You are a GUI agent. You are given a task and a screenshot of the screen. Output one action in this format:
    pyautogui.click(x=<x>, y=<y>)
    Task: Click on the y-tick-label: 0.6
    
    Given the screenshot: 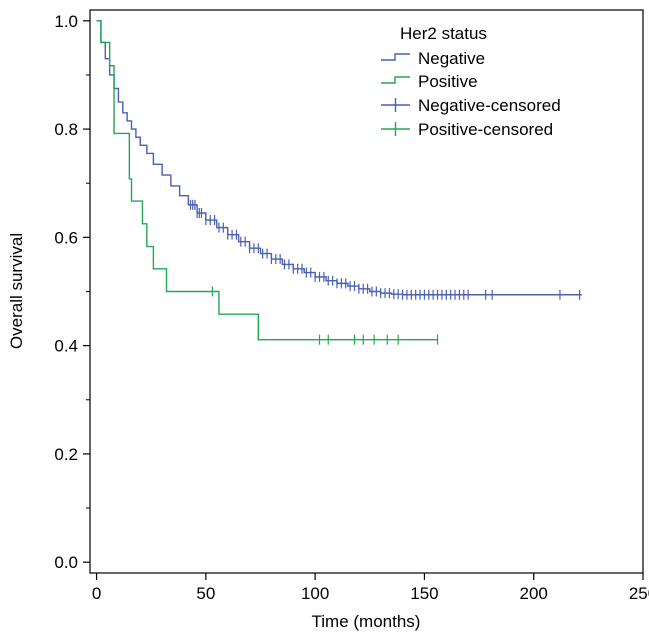 What is the action you would take?
    pyautogui.click(x=66, y=237)
    